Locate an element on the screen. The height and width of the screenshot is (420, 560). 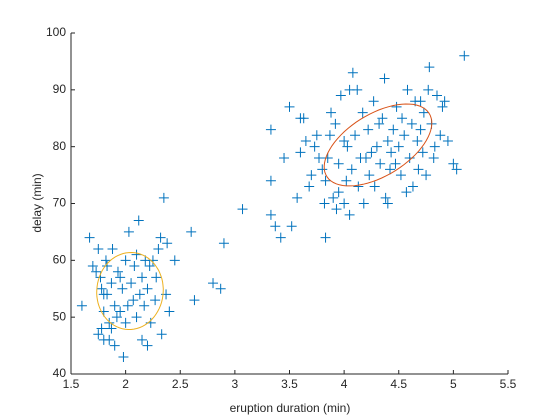
ellipse is located at coordinates (130, 290).